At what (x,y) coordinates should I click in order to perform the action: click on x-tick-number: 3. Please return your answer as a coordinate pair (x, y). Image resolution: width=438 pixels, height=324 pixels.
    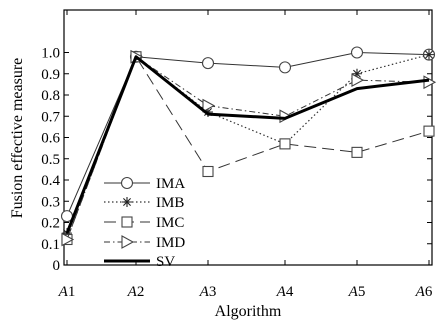
    Looking at the image, I should click on (213, 292).